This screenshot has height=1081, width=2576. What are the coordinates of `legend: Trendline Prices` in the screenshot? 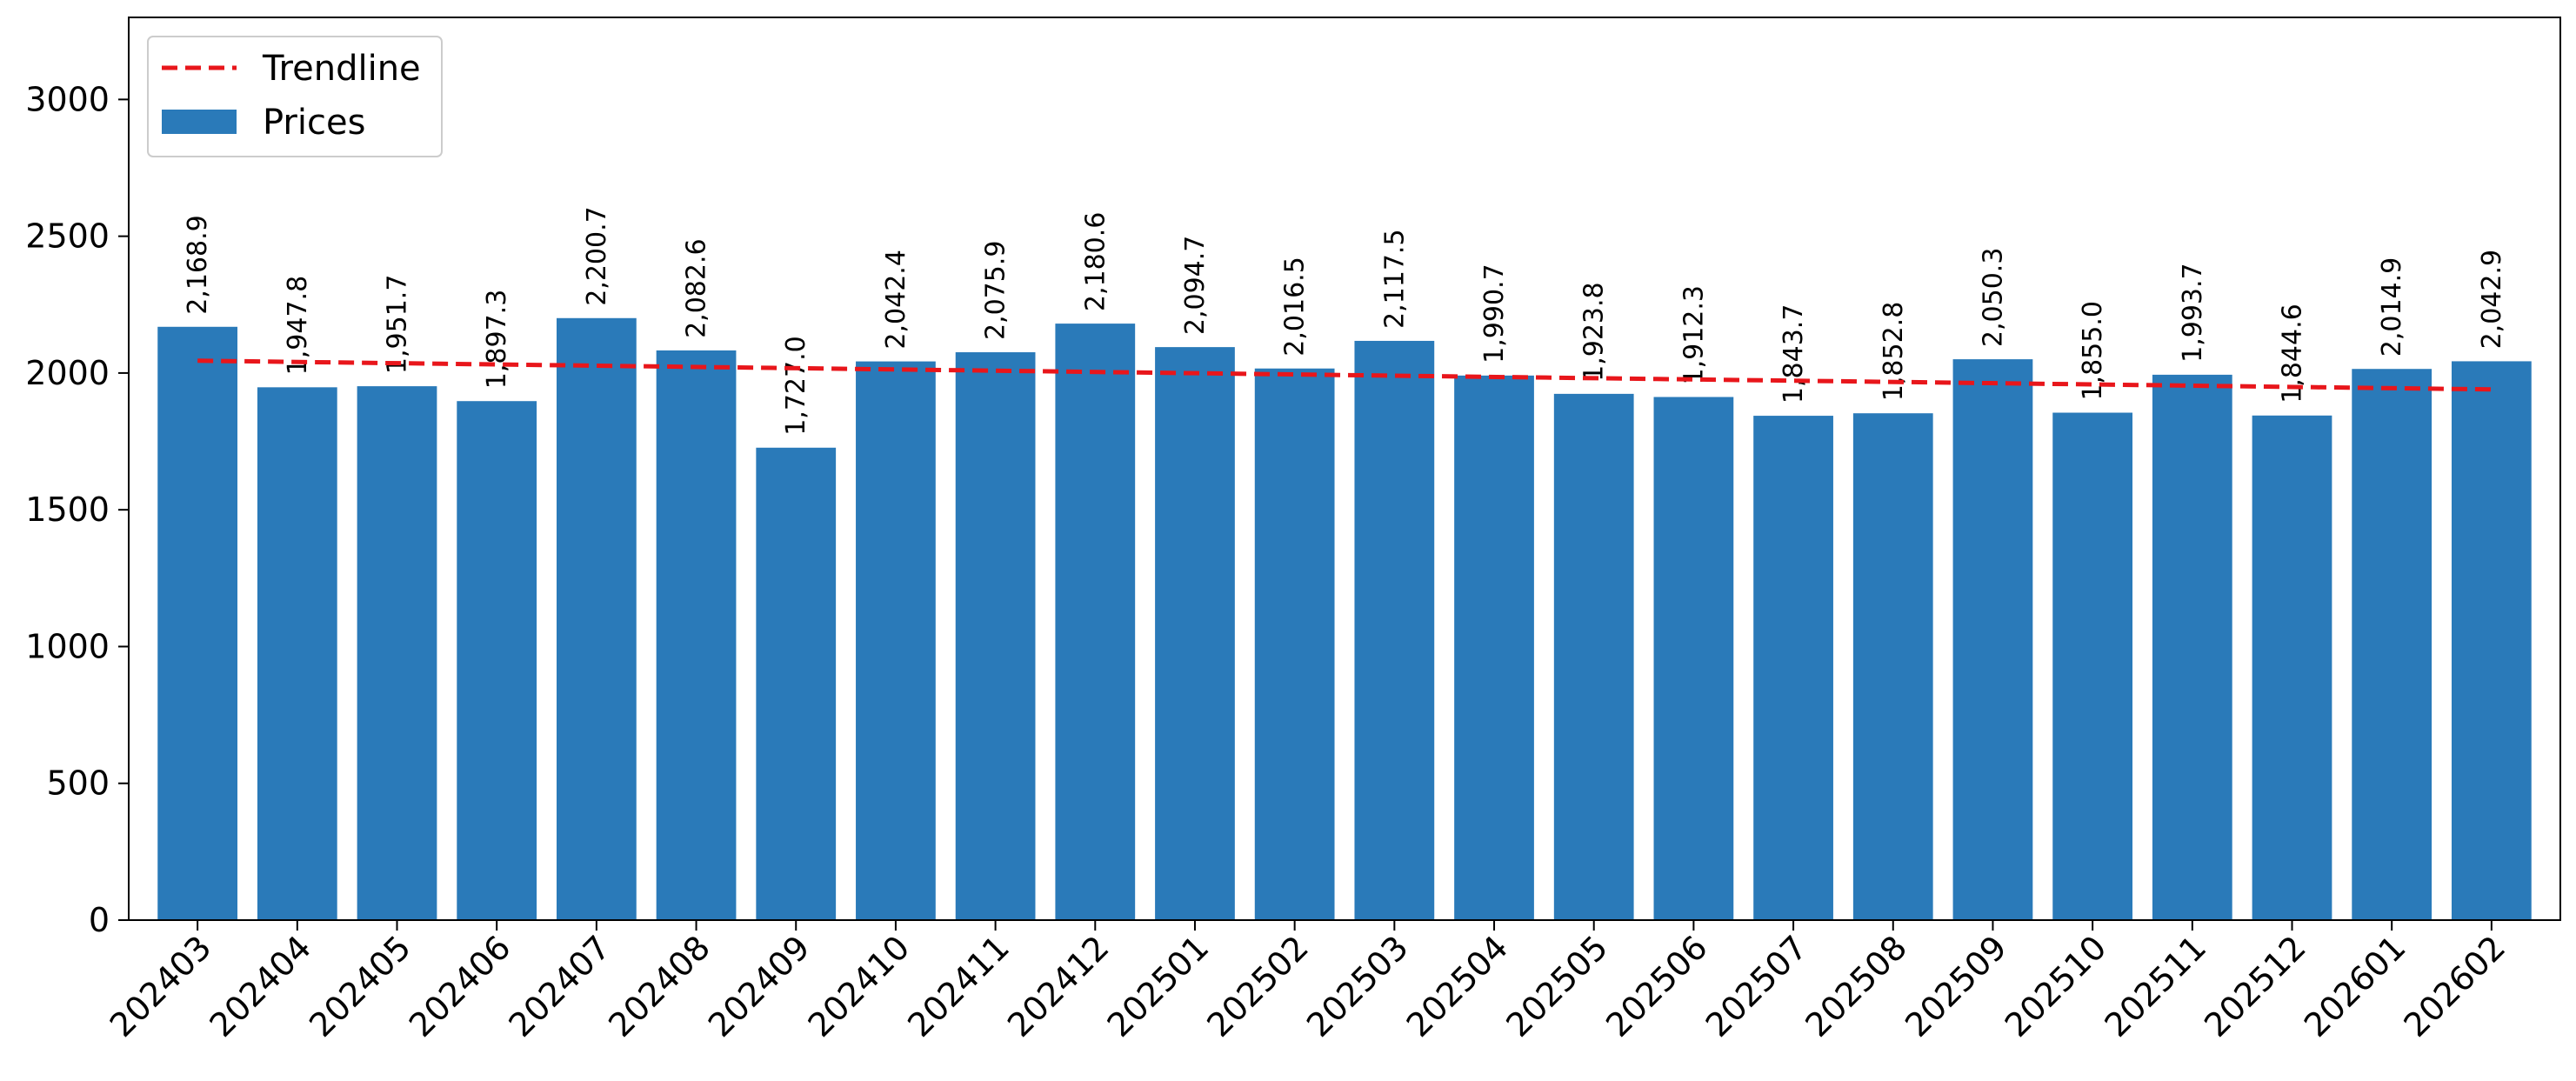 It's located at (295, 97).